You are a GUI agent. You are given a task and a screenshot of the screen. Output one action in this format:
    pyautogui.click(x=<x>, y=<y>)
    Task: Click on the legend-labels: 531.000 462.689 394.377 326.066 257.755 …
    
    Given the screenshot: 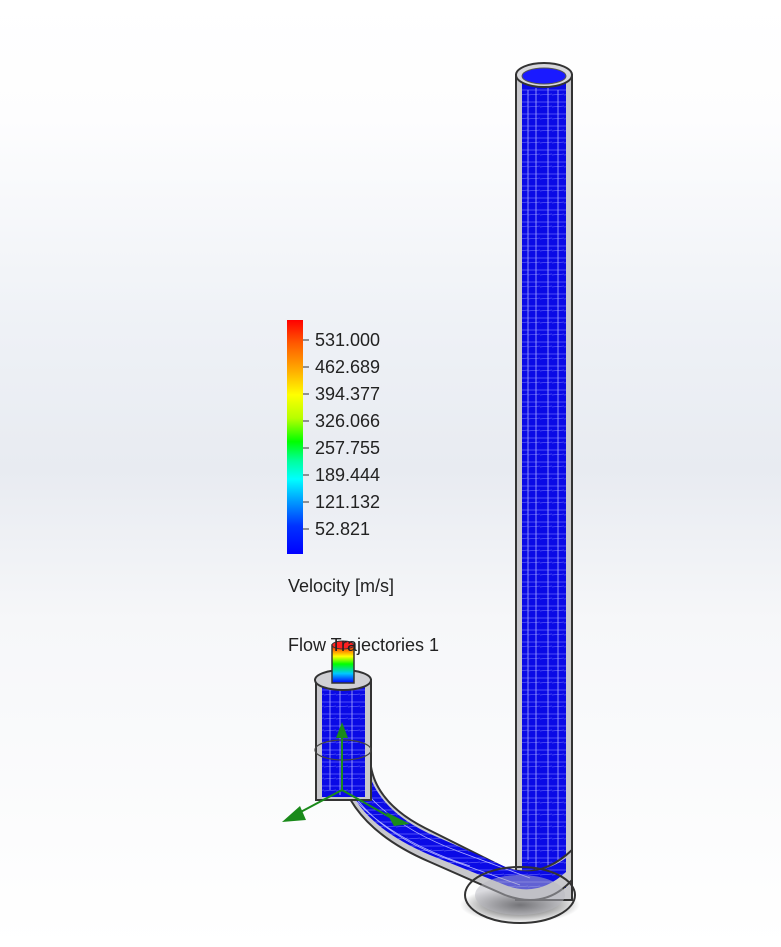 What is the action you would take?
    pyautogui.click(x=380, y=440)
    